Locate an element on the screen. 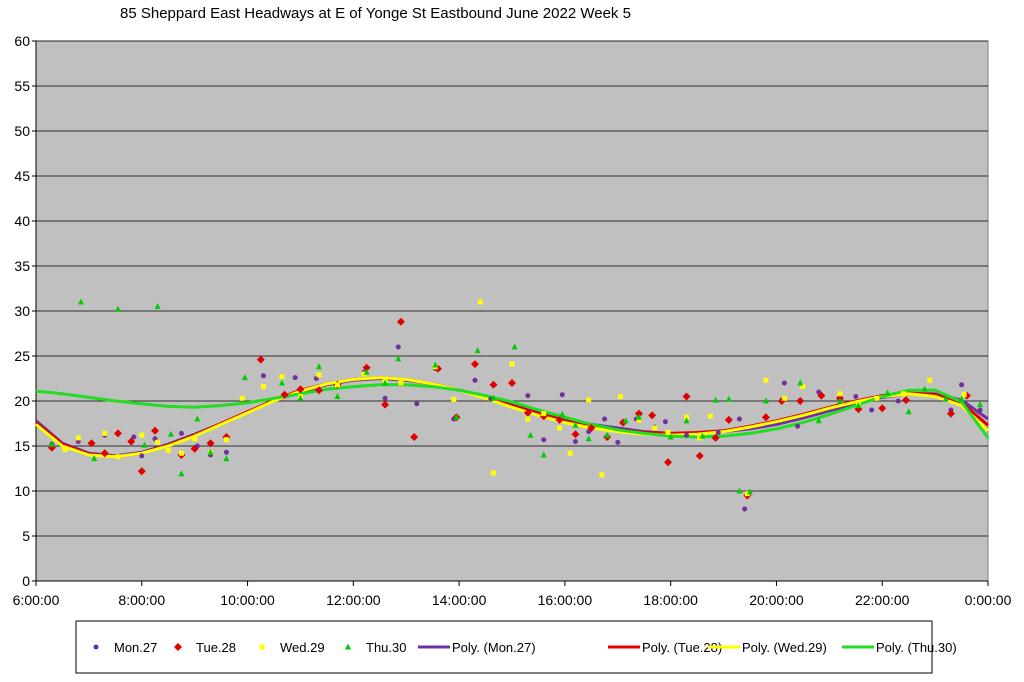  trendlines is located at coordinates (512, 417).